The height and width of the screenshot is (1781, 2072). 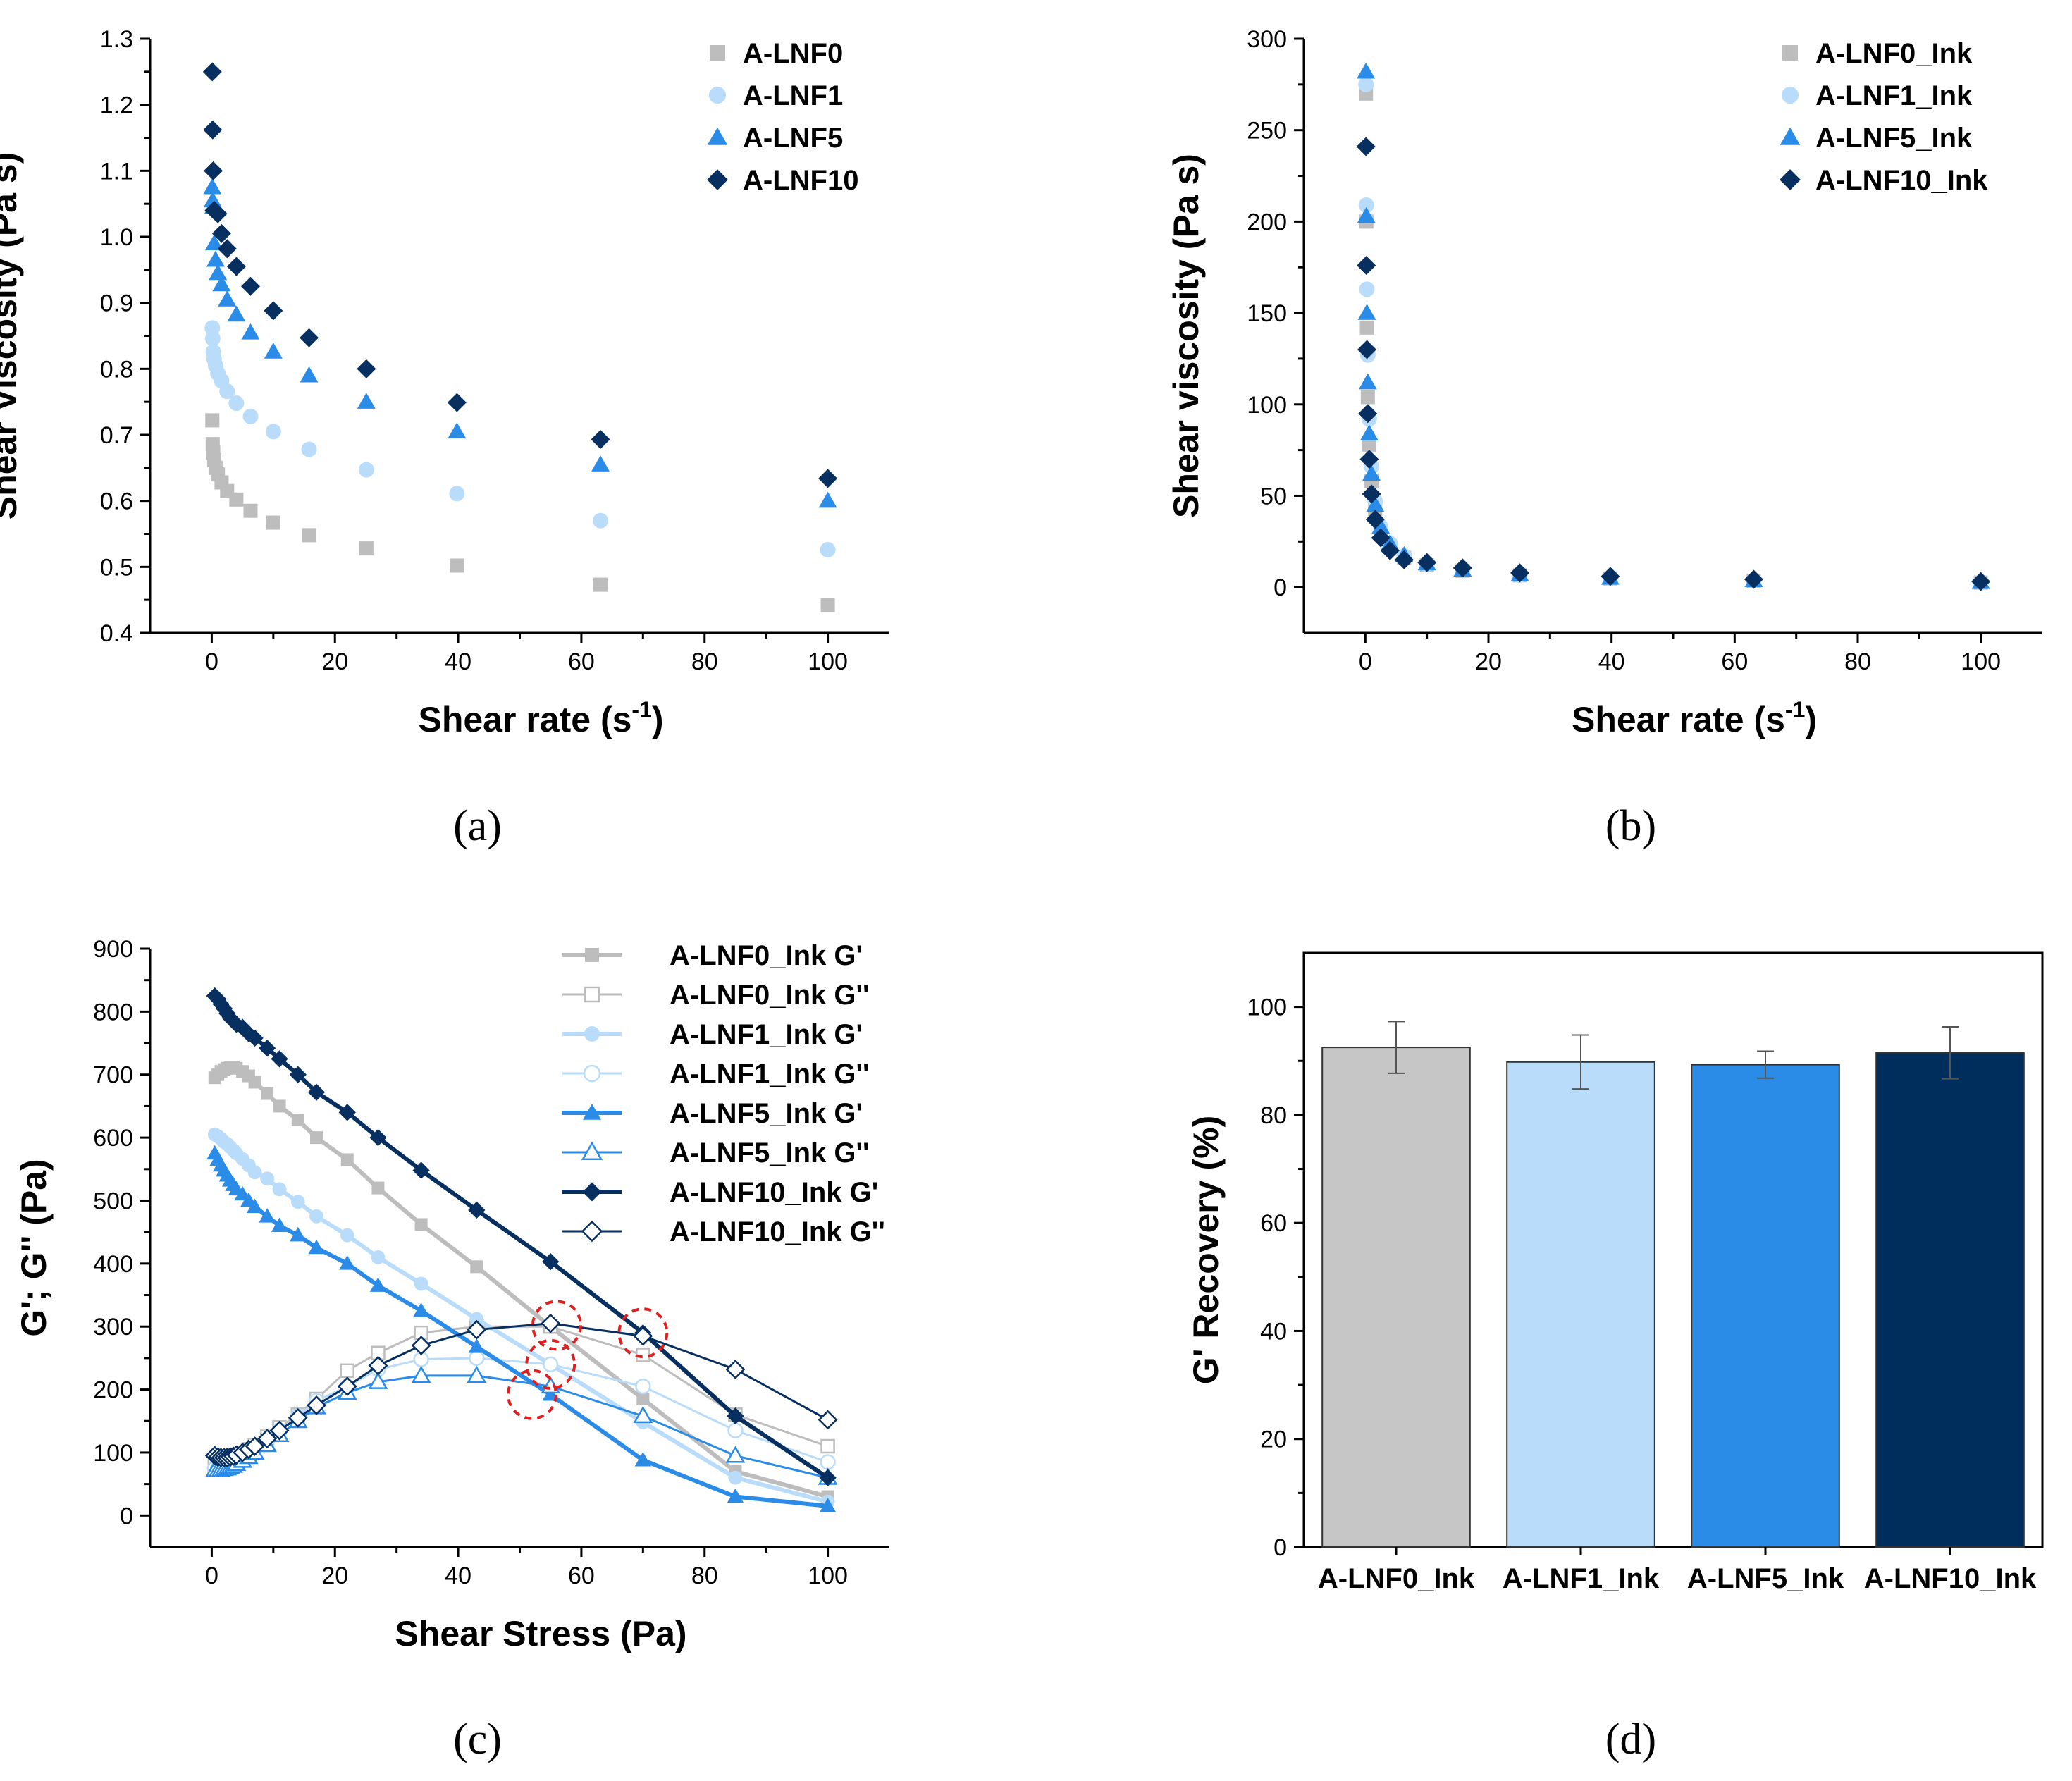 What do you see at coordinates (1884, 180) in the screenshot?
I see `legend-entry: A-LNF10_Ink` at bounding box center [1884, 180].